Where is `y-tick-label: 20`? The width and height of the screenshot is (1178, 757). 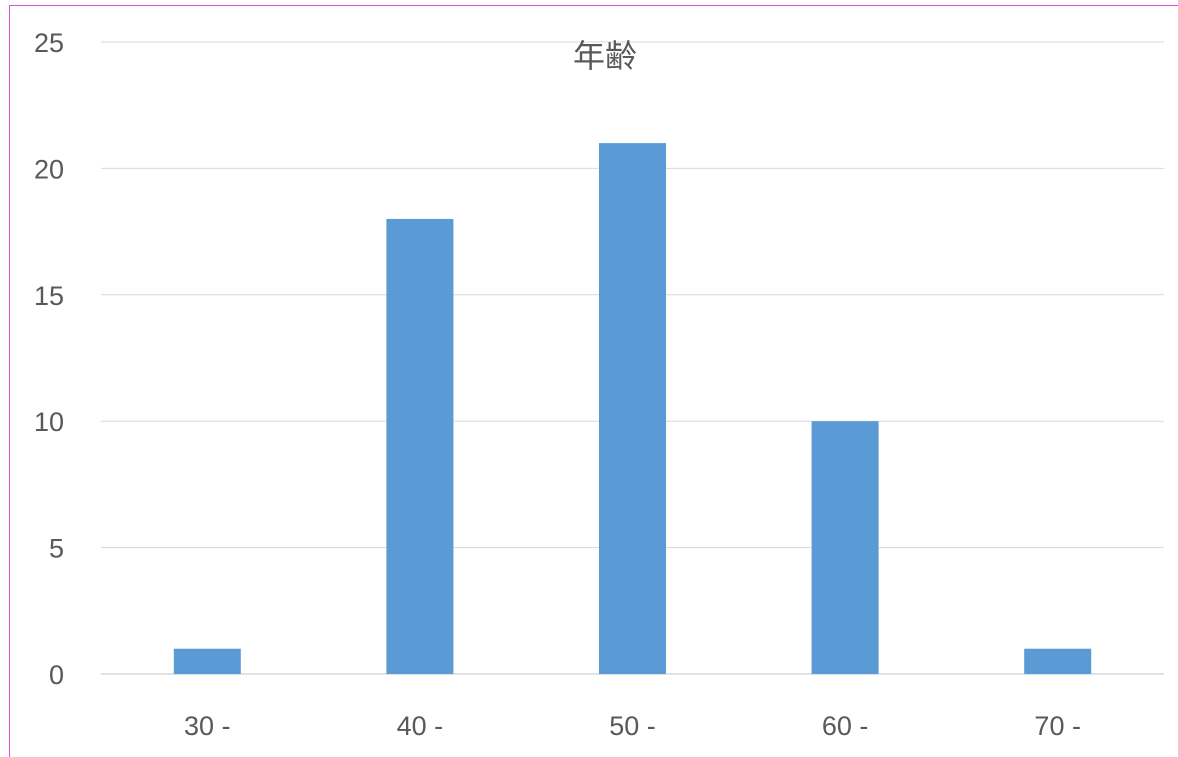
y-tick-label: 20 is located at coordinates (49, 169).